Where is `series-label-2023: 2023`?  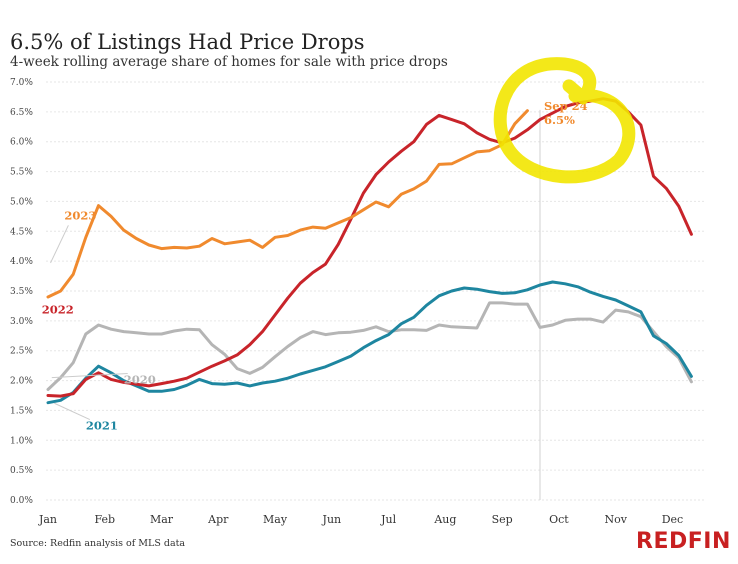
series-label-2023: 2023 is located at coordinates (80, 215).